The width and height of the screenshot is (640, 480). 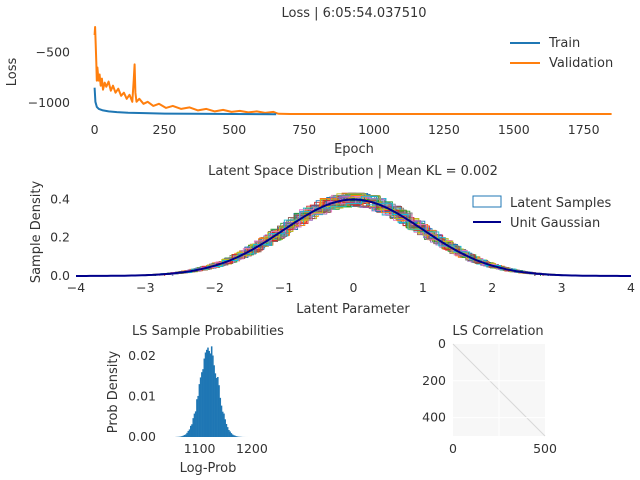 What do you see at coordinates (76, 287) in the screenshot?
I see `latent-x-tick: −4` at bounding box center [76, 287].